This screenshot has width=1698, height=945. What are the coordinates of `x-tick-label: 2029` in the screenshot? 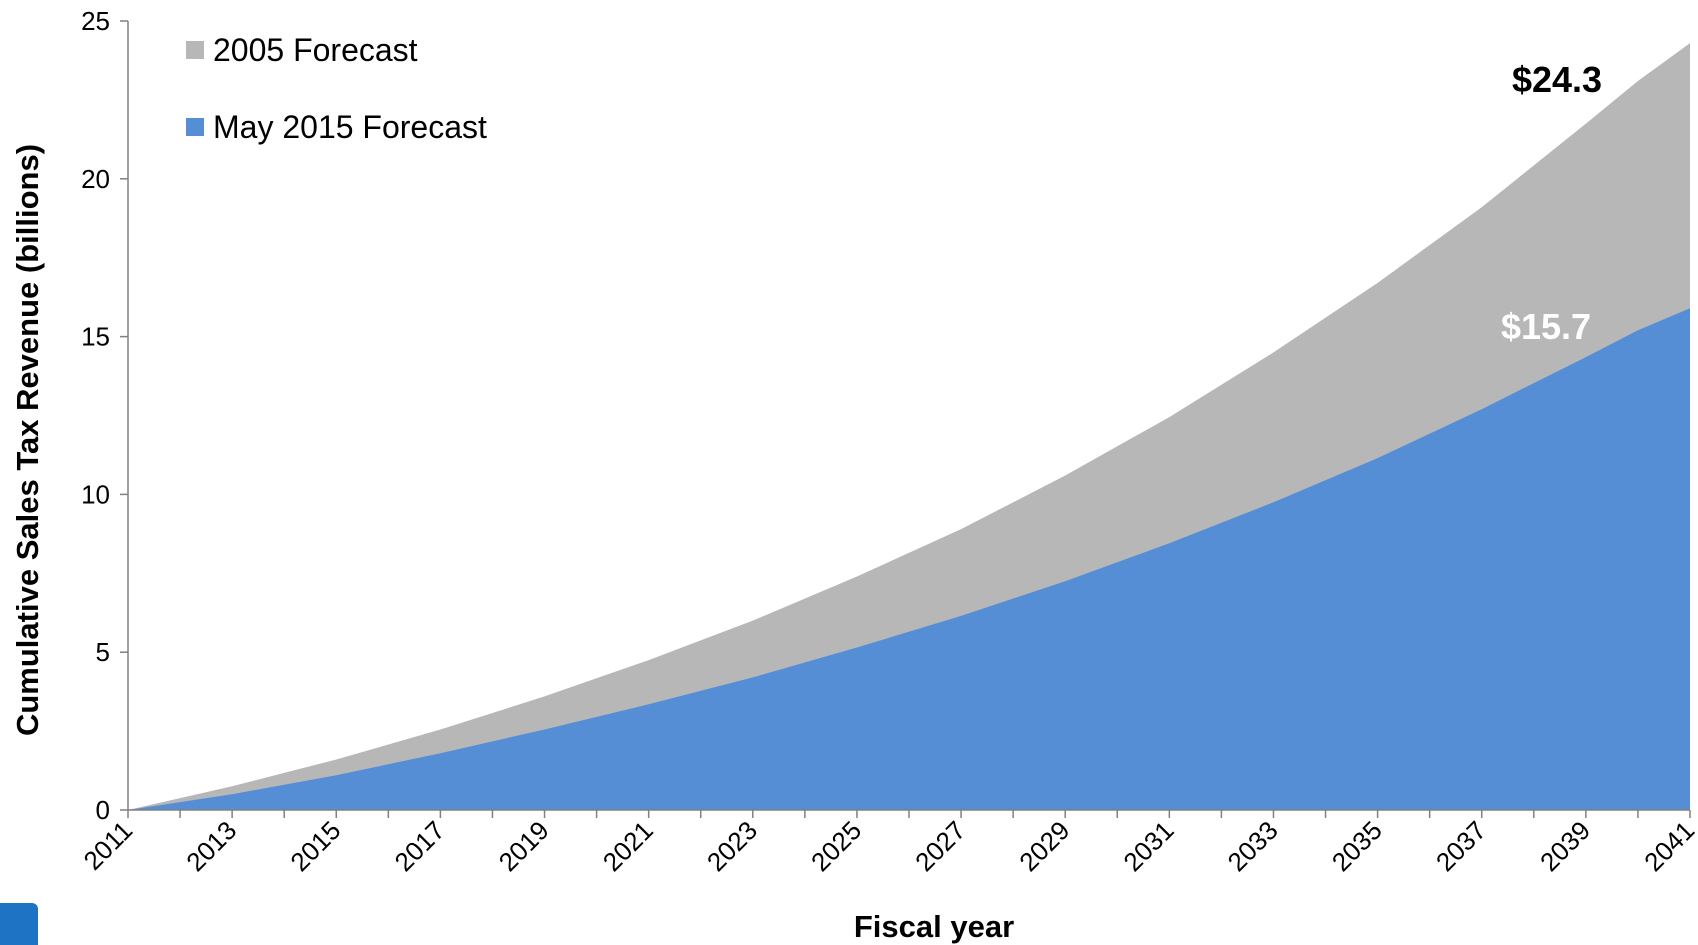 It's located at (1044, 846).